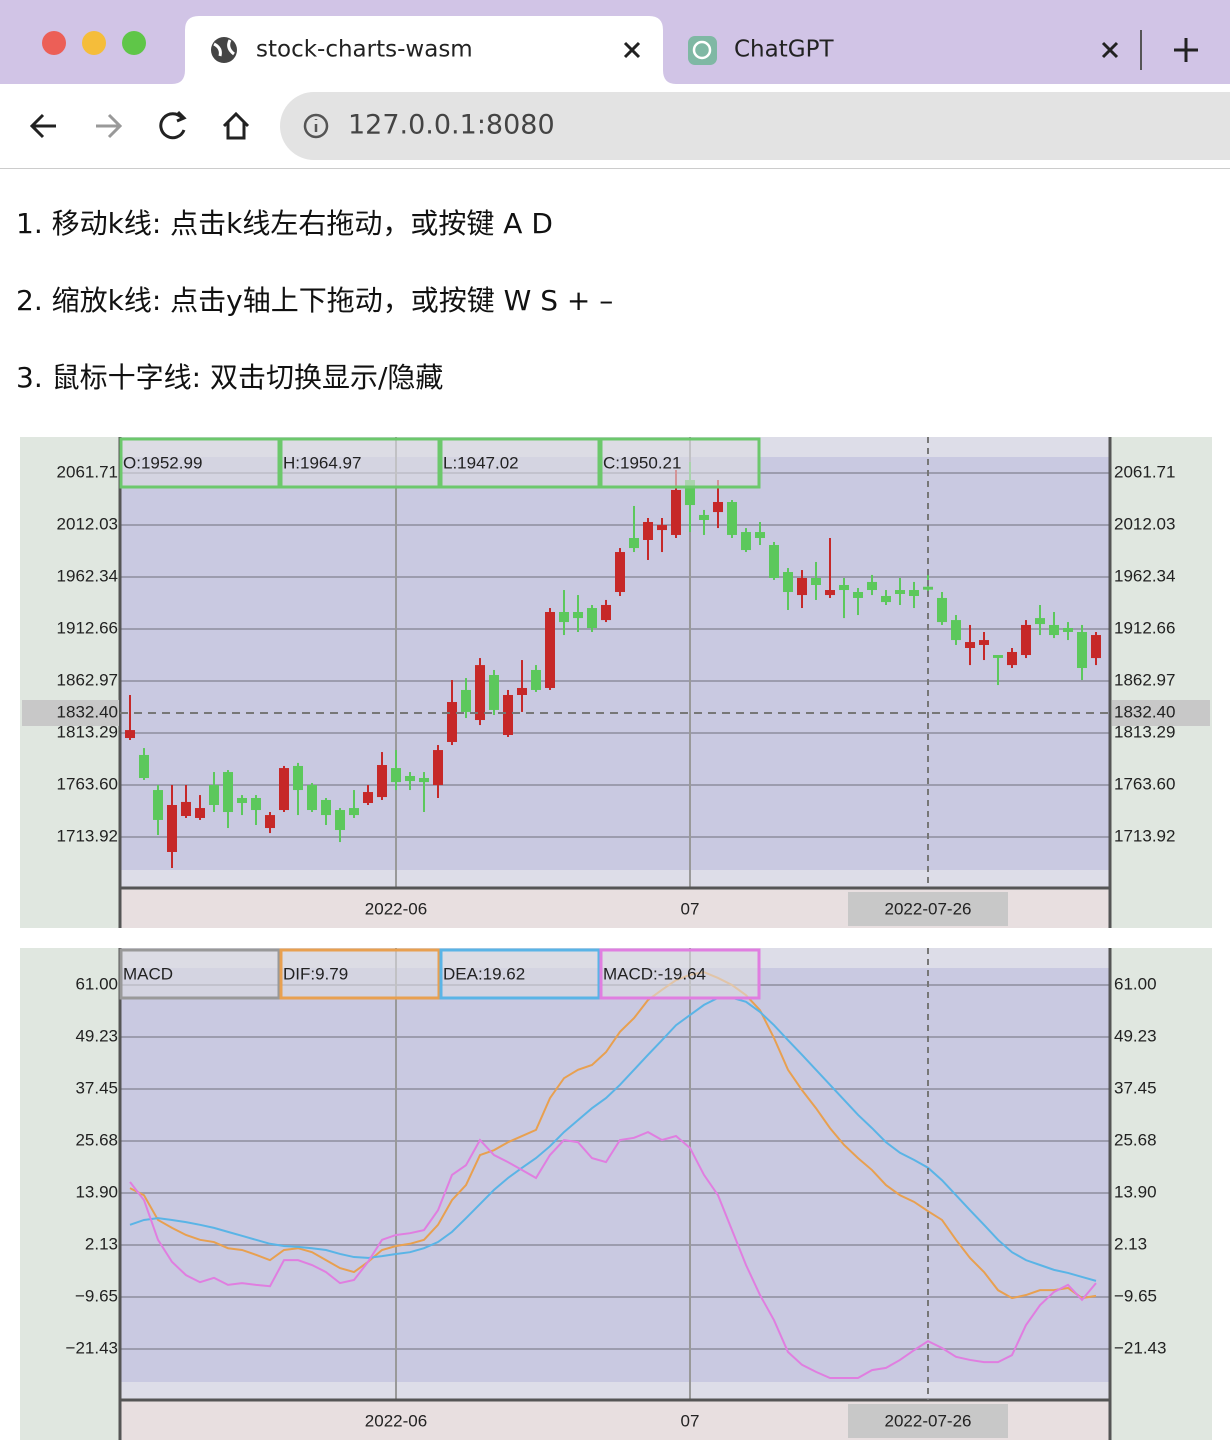 The height and width of the screenshot is (1456, 1230). Describe the element at coordinates (87, 835) in the screenshot. I see `y-tick-label: 1713.92` at that location.